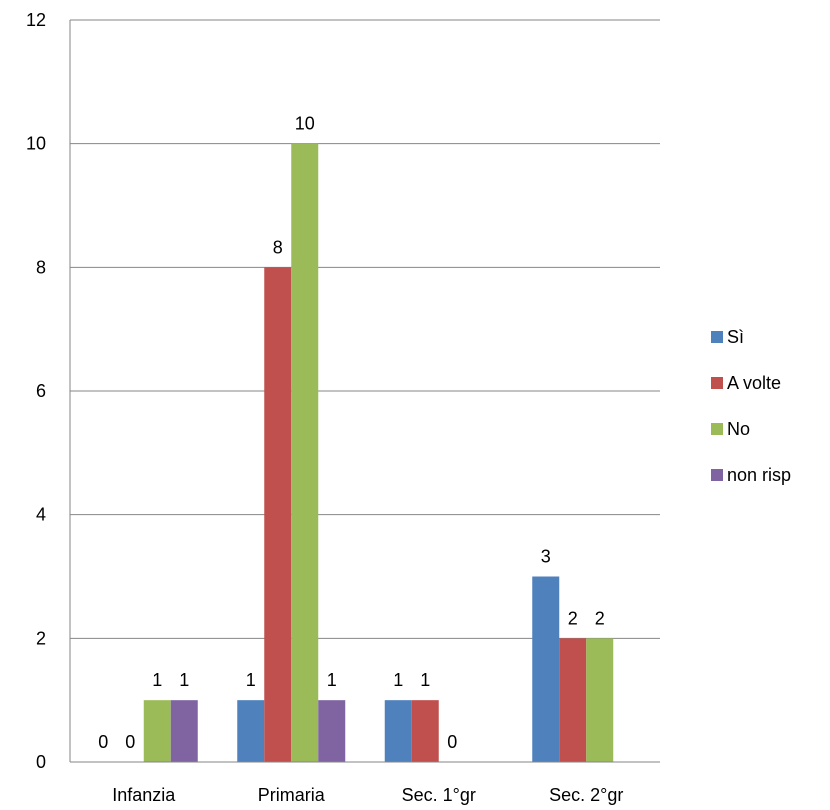 This screenshot has width=830, height=810. What do you see at coordinates (751, 406) in the screenshot?
I see `legend: Sì A volte No non risp` at bounding box center [751, 406].